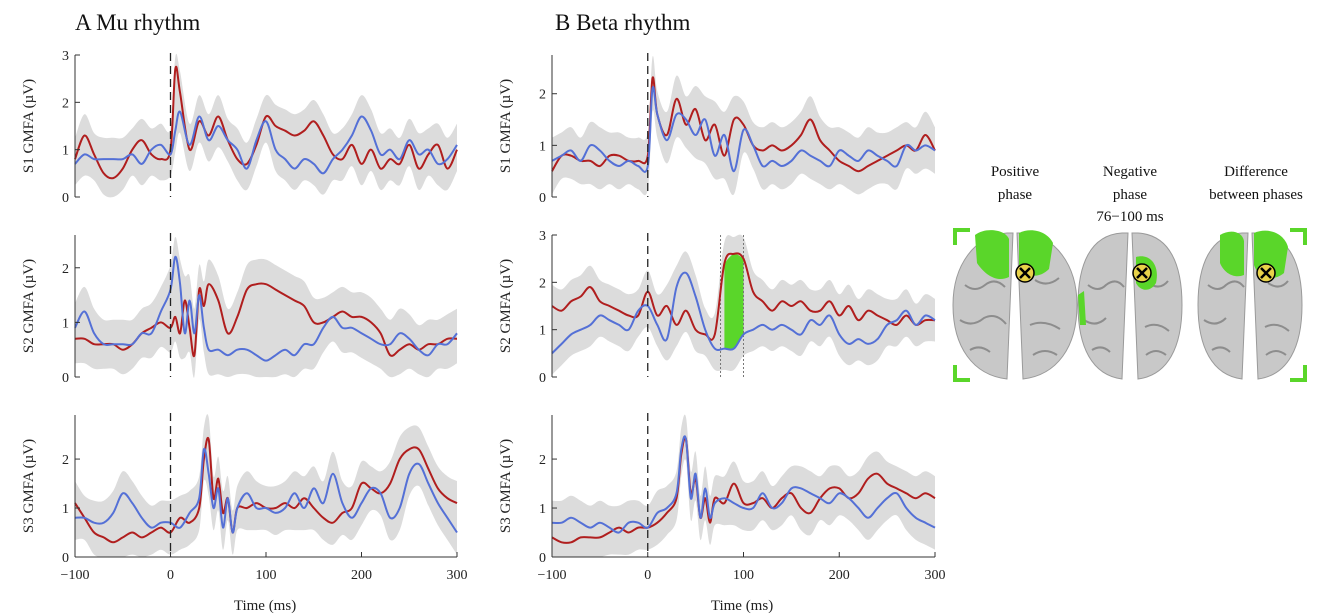  I want to click on bracket-bottom-right, so click(1298, 373).